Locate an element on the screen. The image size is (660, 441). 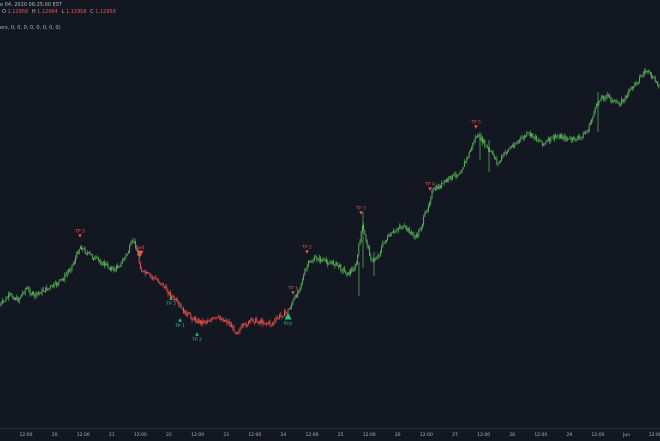
signal-buy-marker: Buy is located at coordinates (288, 320).